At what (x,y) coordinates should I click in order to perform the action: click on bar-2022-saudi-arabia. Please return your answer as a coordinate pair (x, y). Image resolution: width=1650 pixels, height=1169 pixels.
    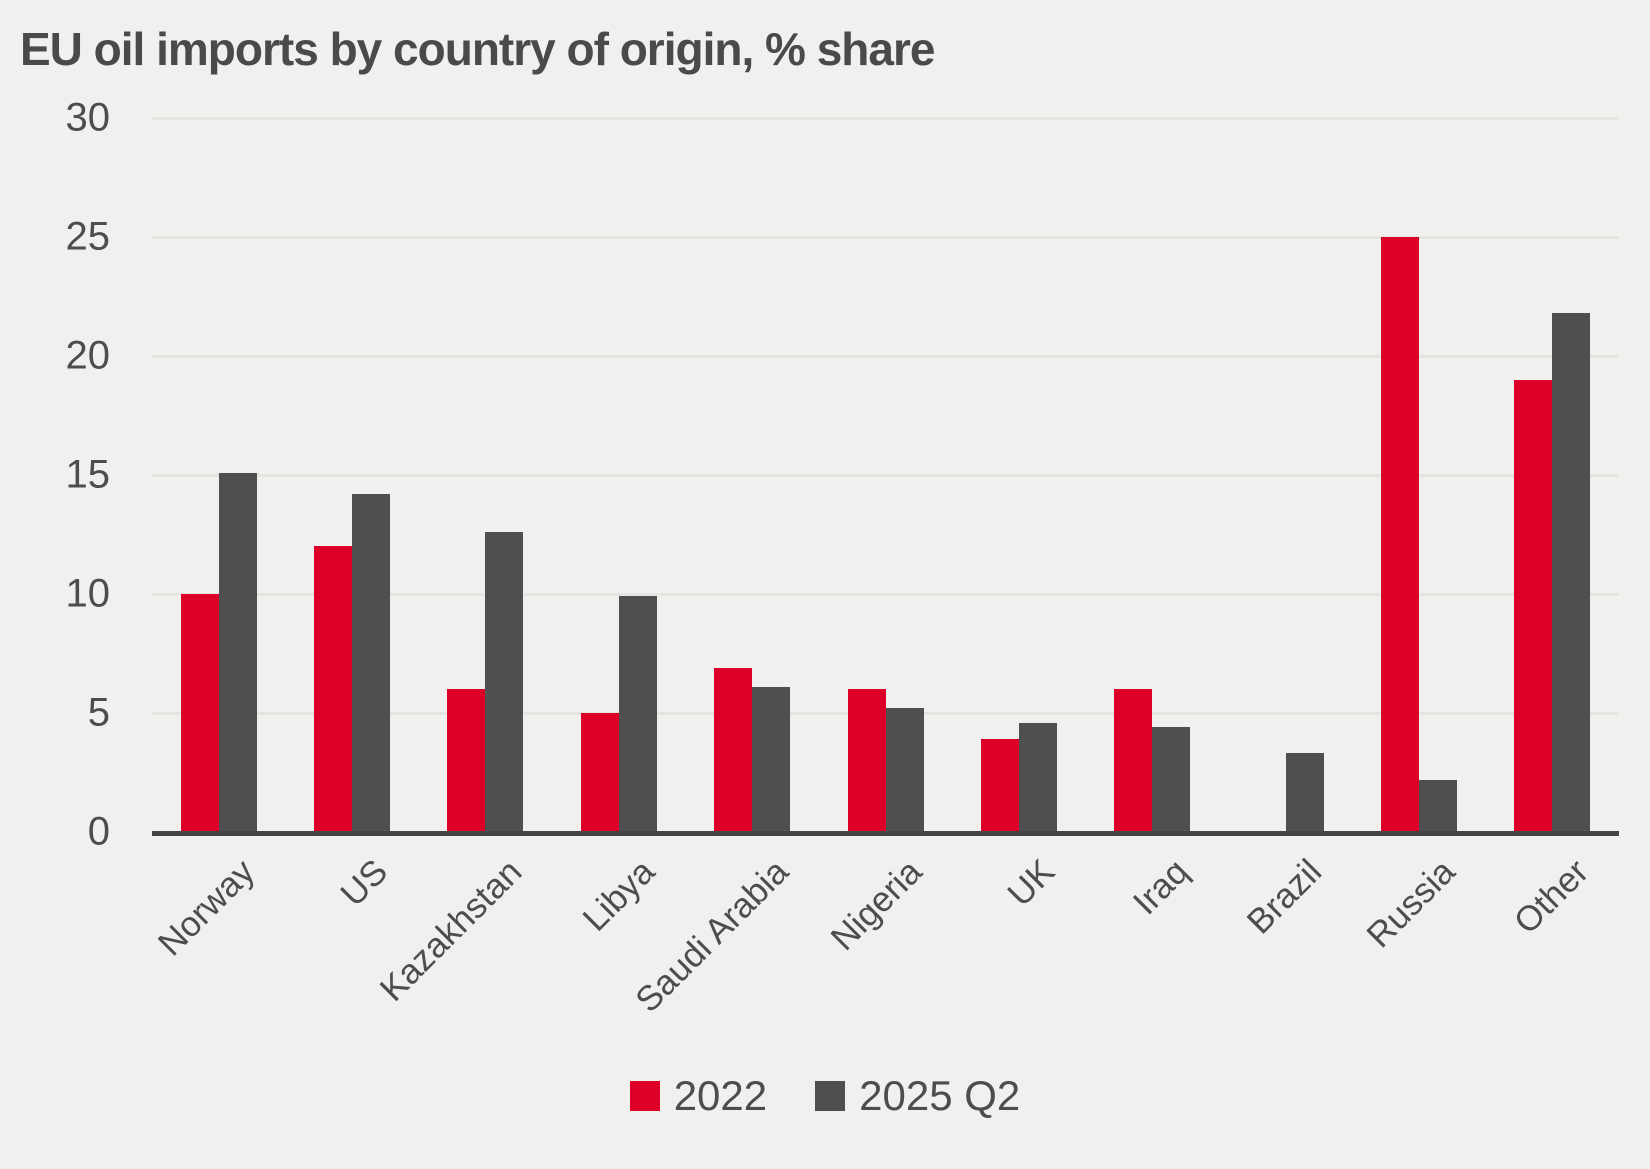
    Looking at the image, I should click on (733, 749).